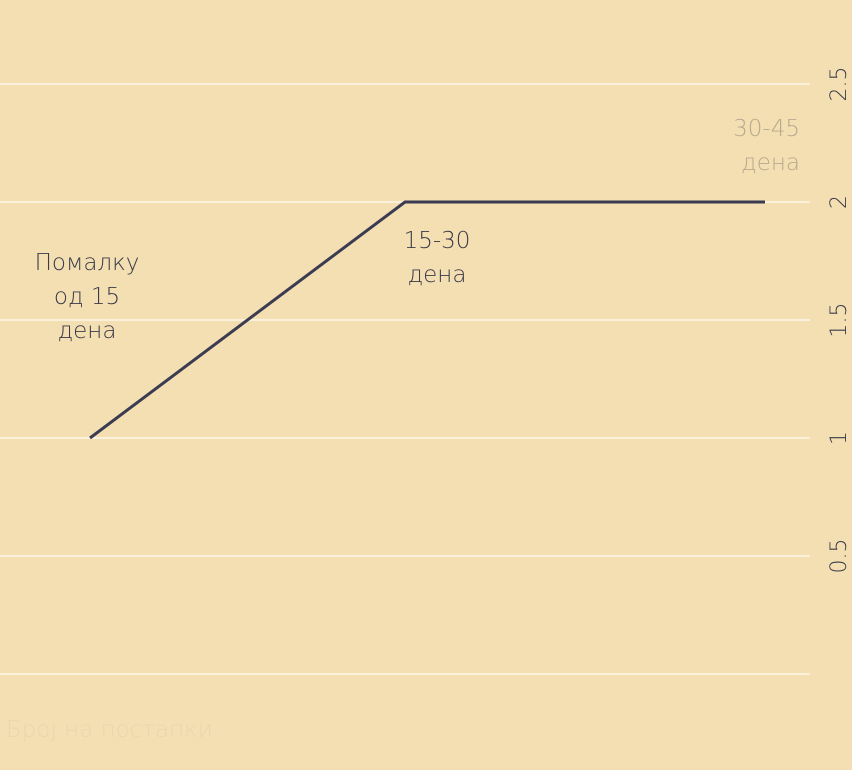 The height and width of the screenshot is (770, 852). I want to click on y-tick-label: 2, so click(839, 202).